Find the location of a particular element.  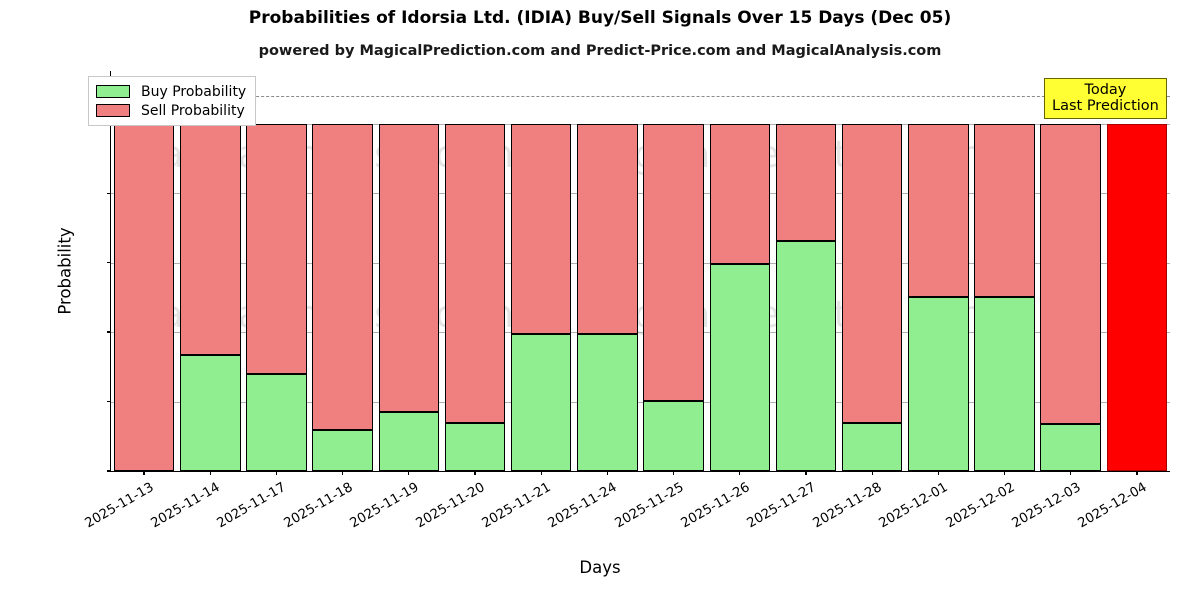

x-tick-label: 2025-11-13 is located at coordinates (119, 506).